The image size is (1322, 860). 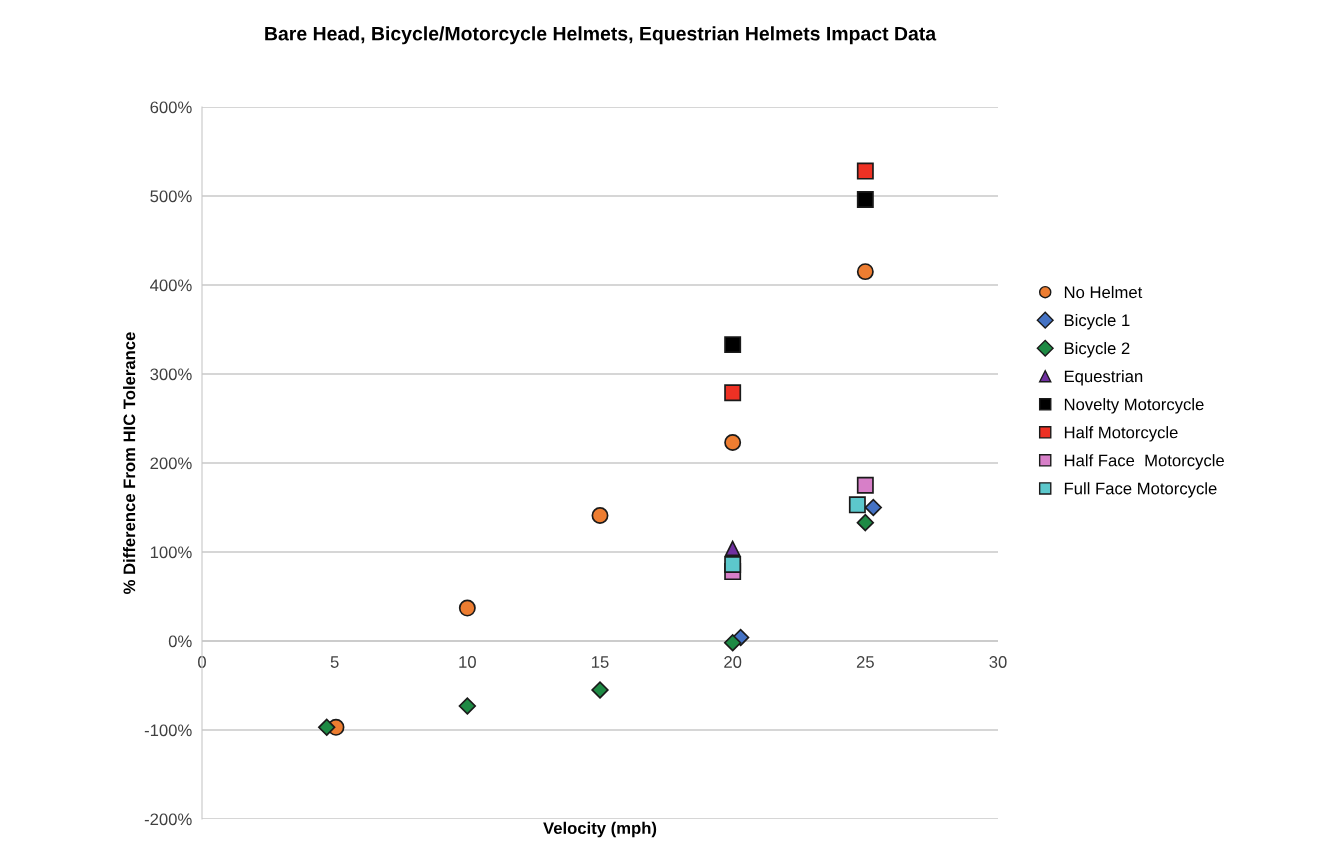 What do you see at coordinates (202, 662) in the screenshot?
I see `x-tick-label: 0` at bounding box center [202, 662].